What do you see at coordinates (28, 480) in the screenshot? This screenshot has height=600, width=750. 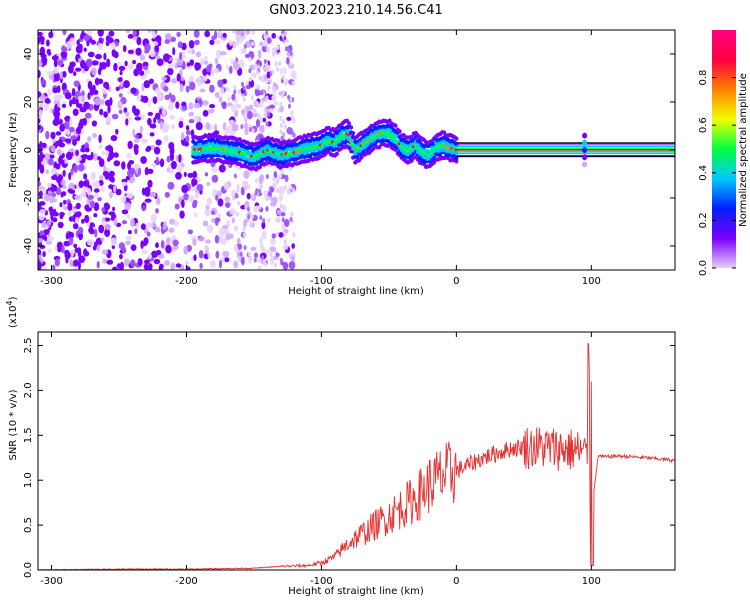 I see `y-tick-label: 1.0` at bounding box center [28, 480].